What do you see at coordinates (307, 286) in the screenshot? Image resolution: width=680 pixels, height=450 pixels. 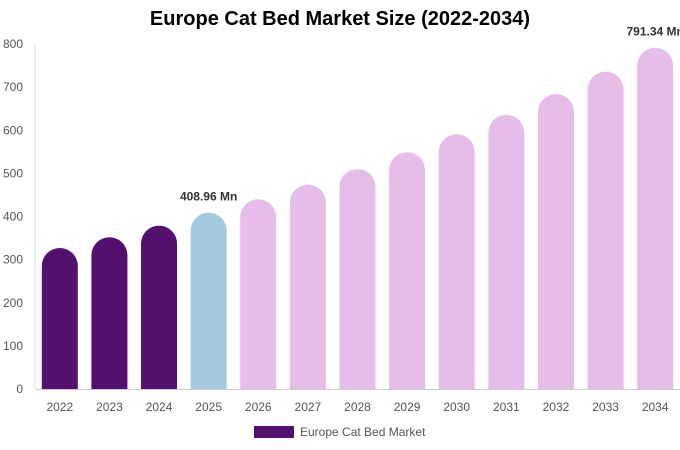 I see `bar-2027` at bounding box center [307, 286].